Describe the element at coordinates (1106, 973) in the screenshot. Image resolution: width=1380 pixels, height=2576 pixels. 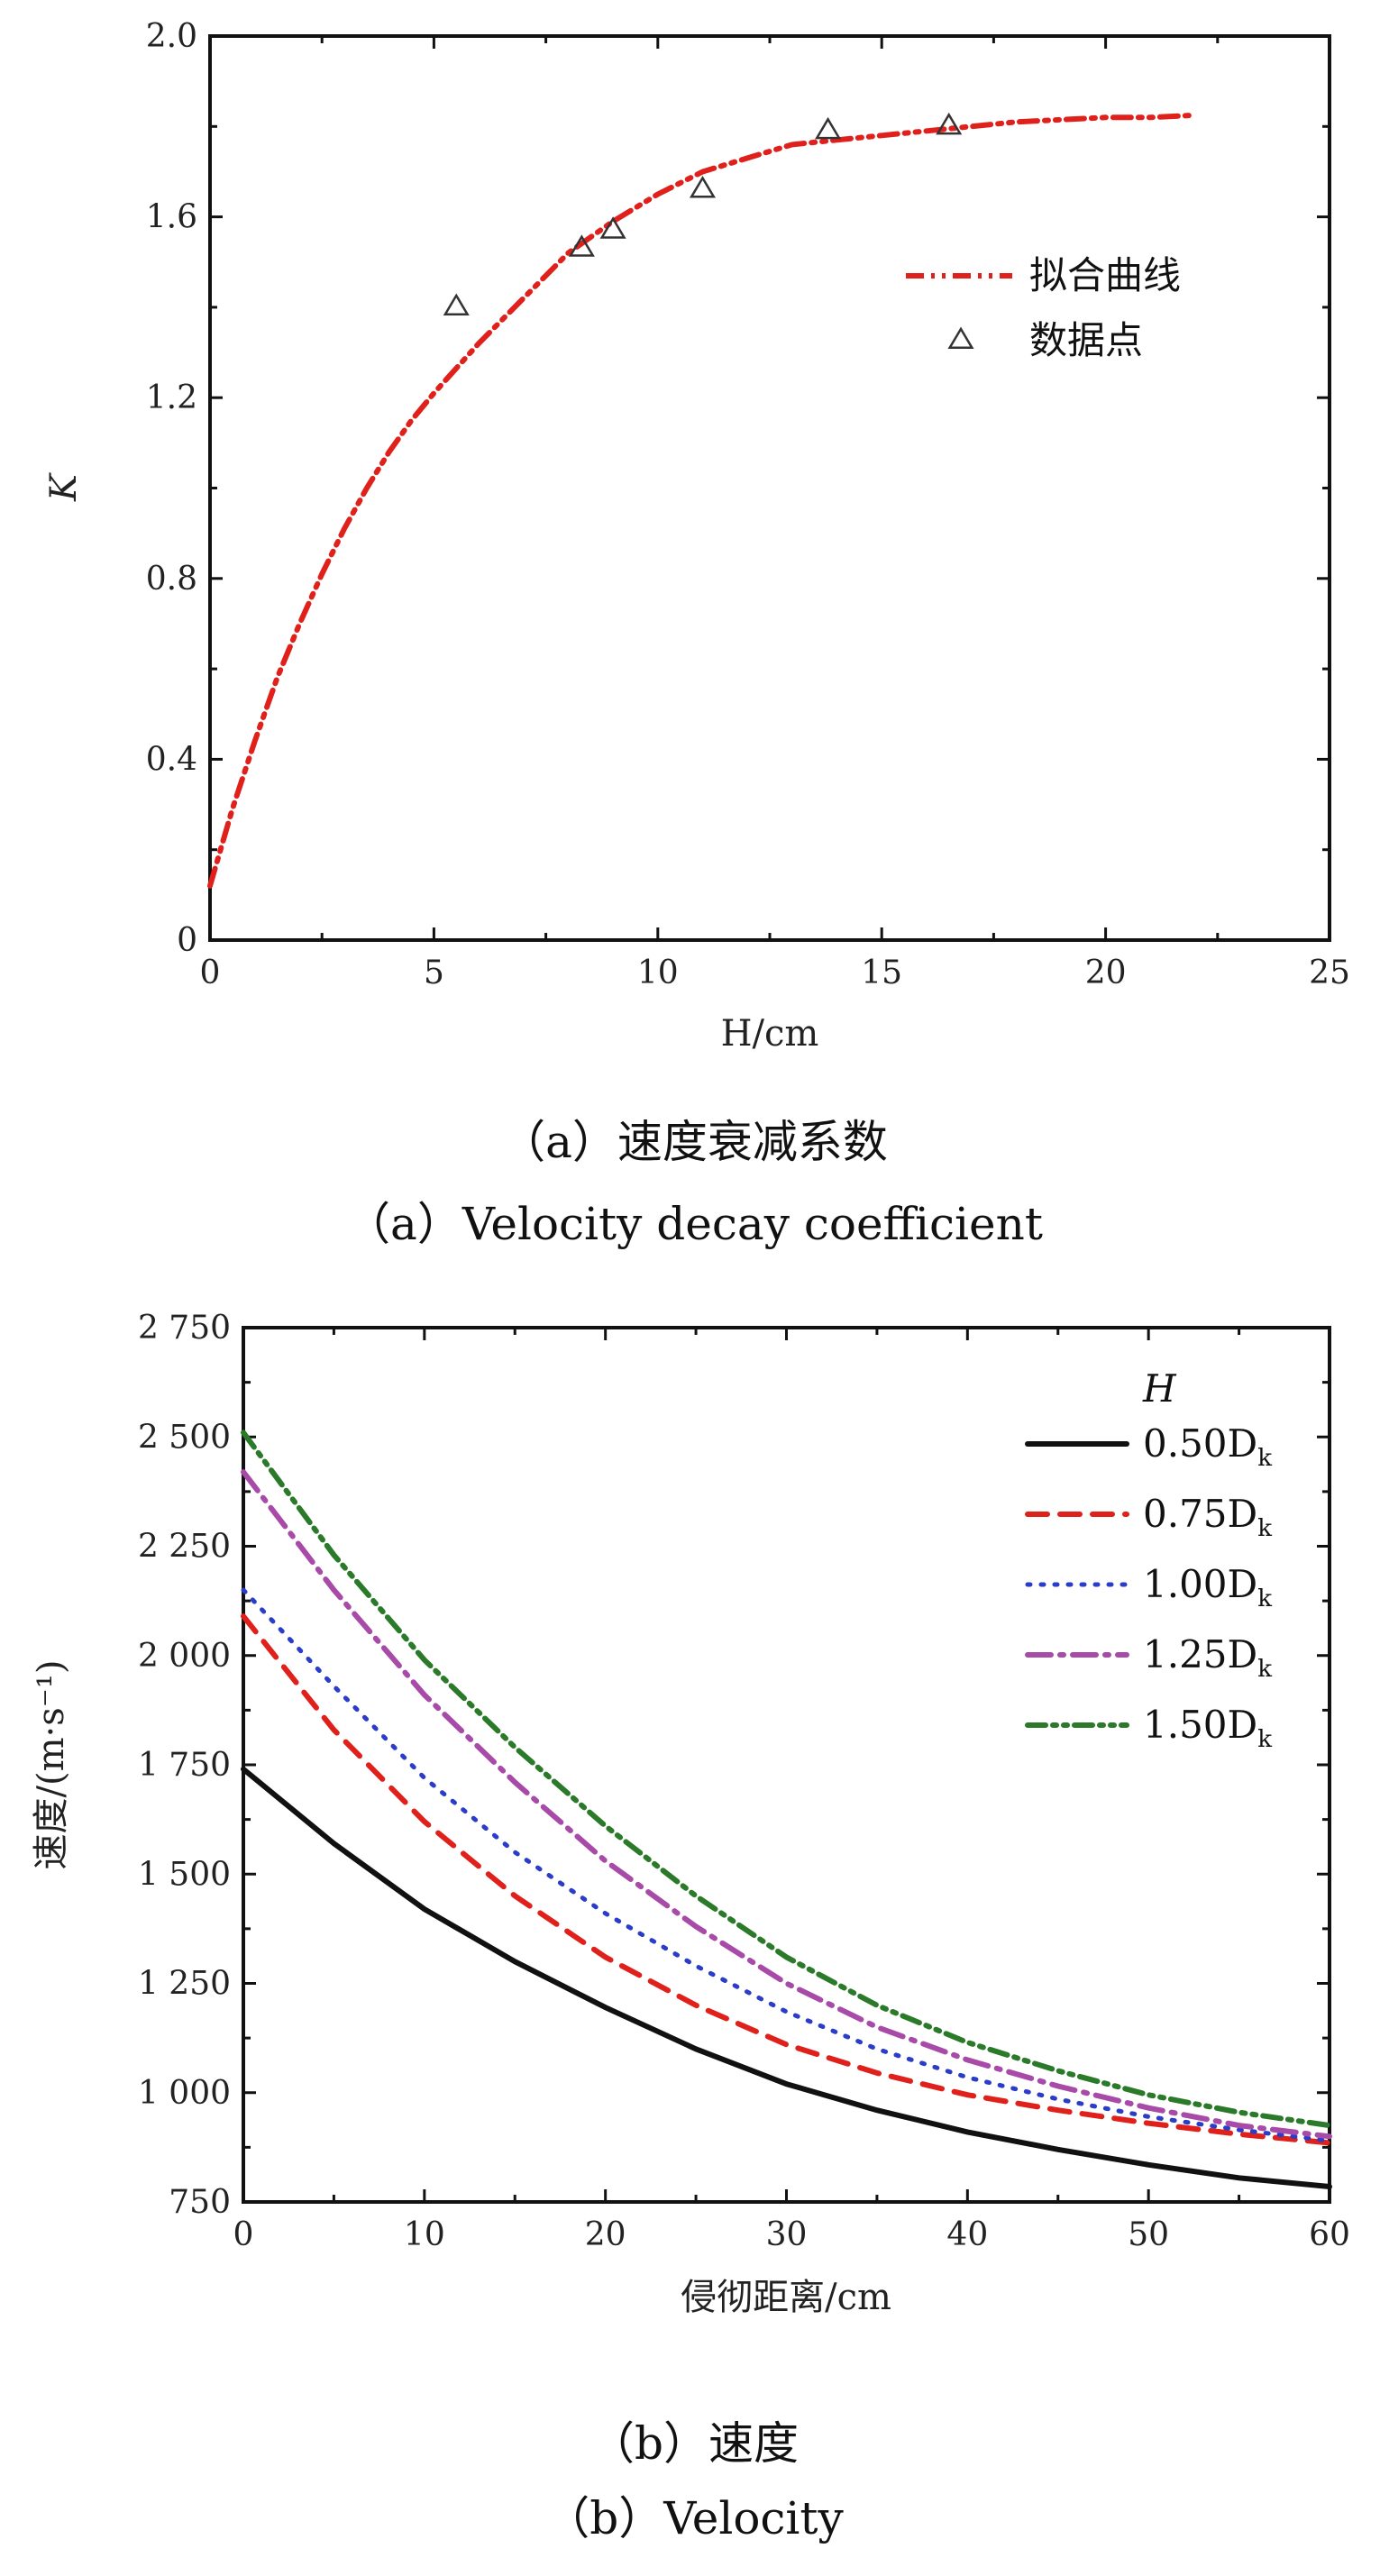
I see `chart-a-x-tick-label: 20` at that location.